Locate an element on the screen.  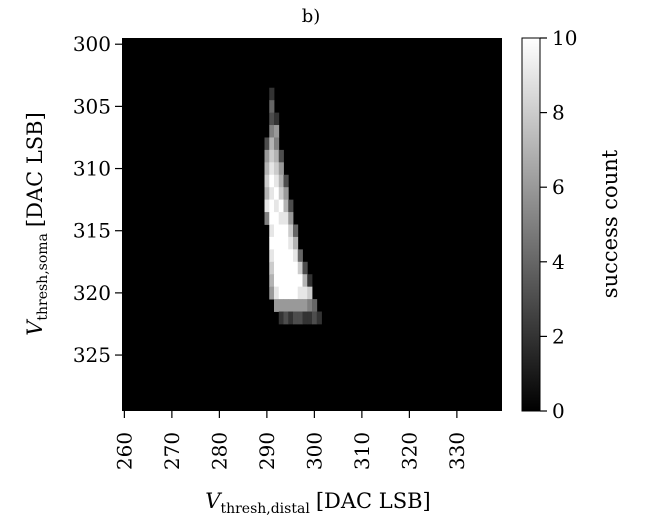
colorbar-tick-label: 6 is located at coordinates (558, 187).